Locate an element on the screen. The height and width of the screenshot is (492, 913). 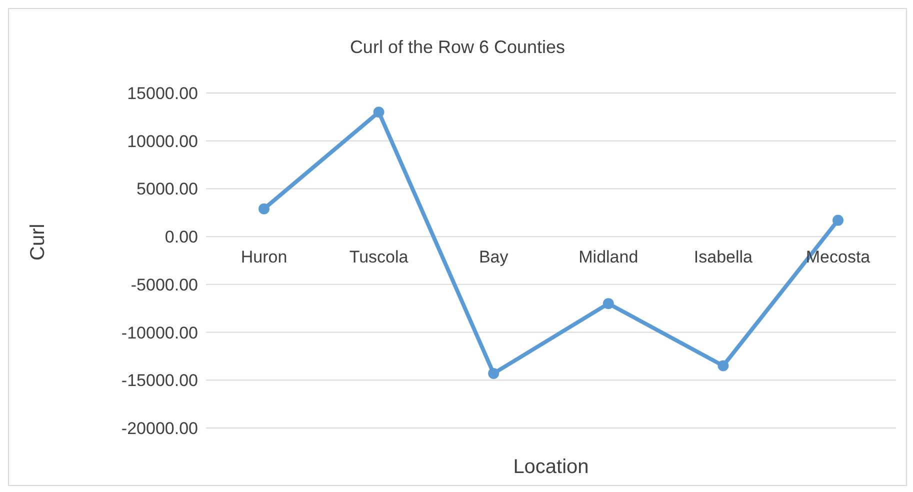
y-tick-label: -15000.00 is located at coordinates (159, 380).